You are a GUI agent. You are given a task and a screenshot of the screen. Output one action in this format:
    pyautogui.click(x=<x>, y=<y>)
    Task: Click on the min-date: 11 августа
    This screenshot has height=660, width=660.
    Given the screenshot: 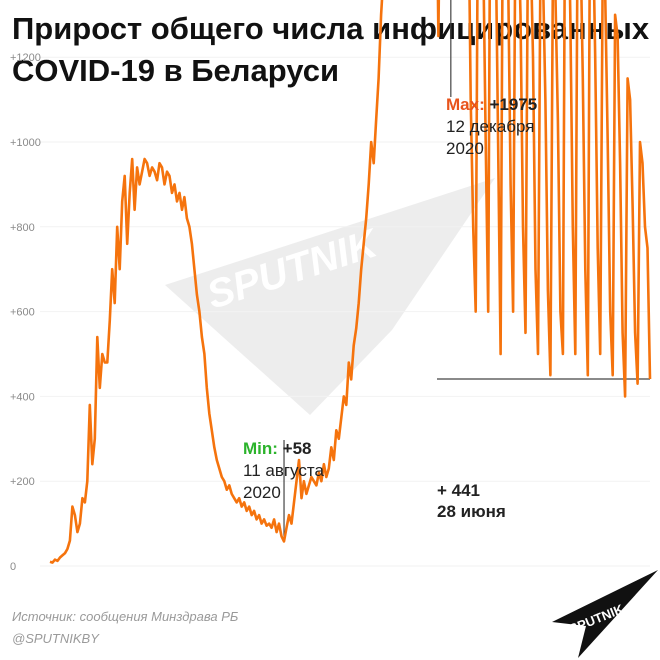 What is the action you would take?
    pyautogui.click(x=283, y=470)
    